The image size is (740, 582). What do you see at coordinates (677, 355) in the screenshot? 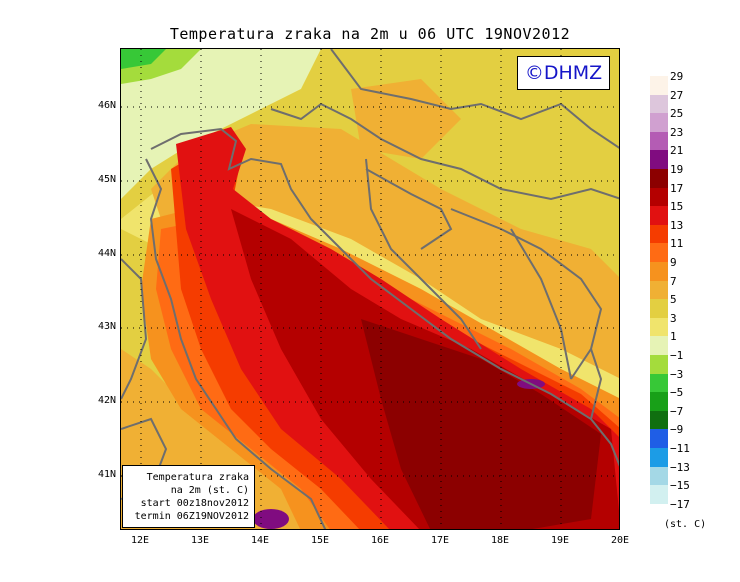
I see `legend-label: −1` at bounding box center [677, 355].